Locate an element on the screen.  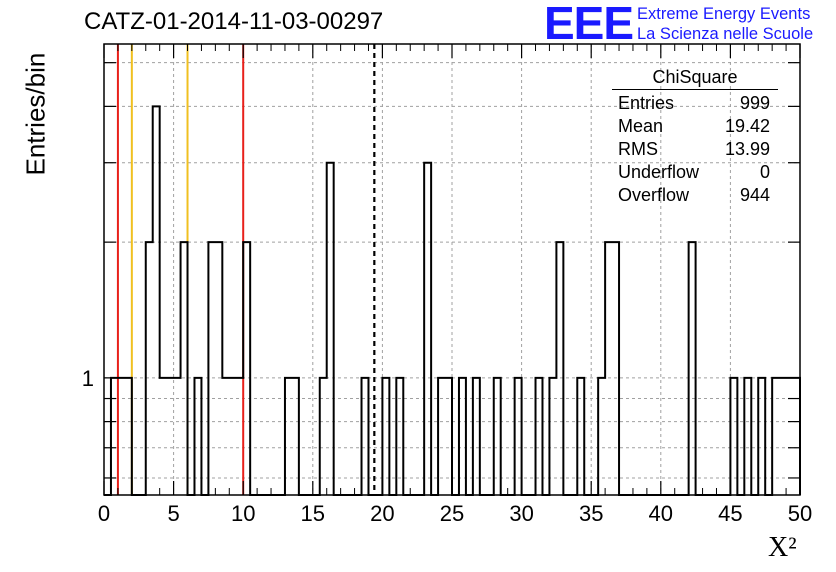
x-axis-label: X² is located at coordinates (782, 548).